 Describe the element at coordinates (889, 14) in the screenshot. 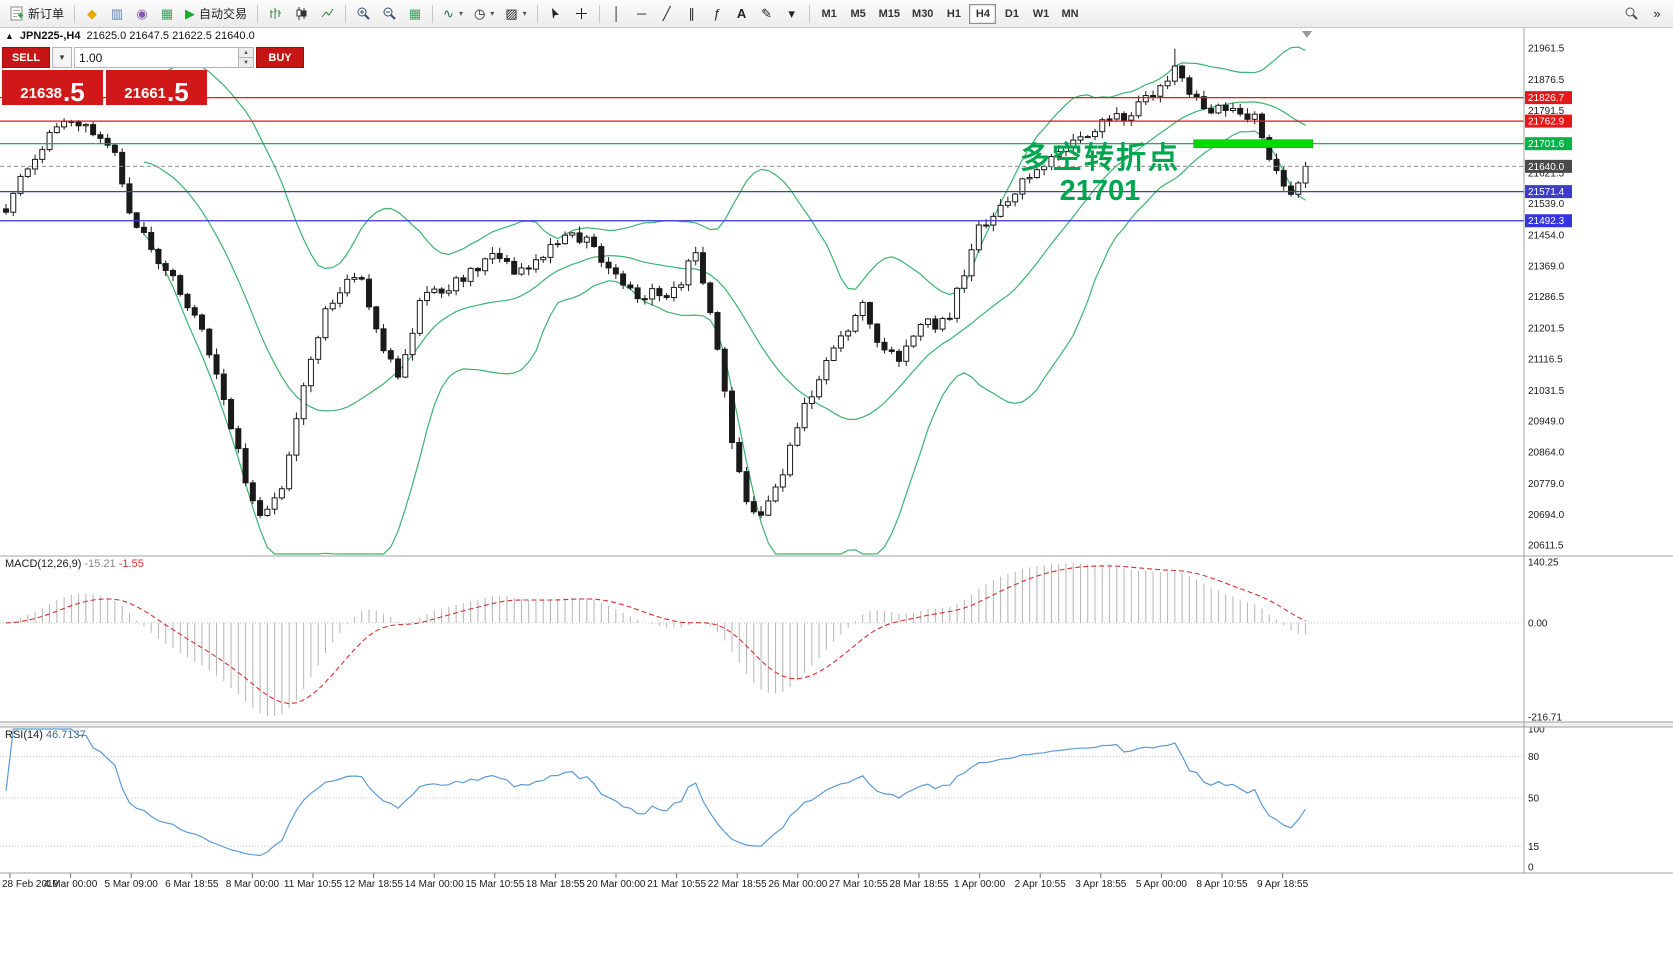

I see `timeframe-m15: M15` at that location.